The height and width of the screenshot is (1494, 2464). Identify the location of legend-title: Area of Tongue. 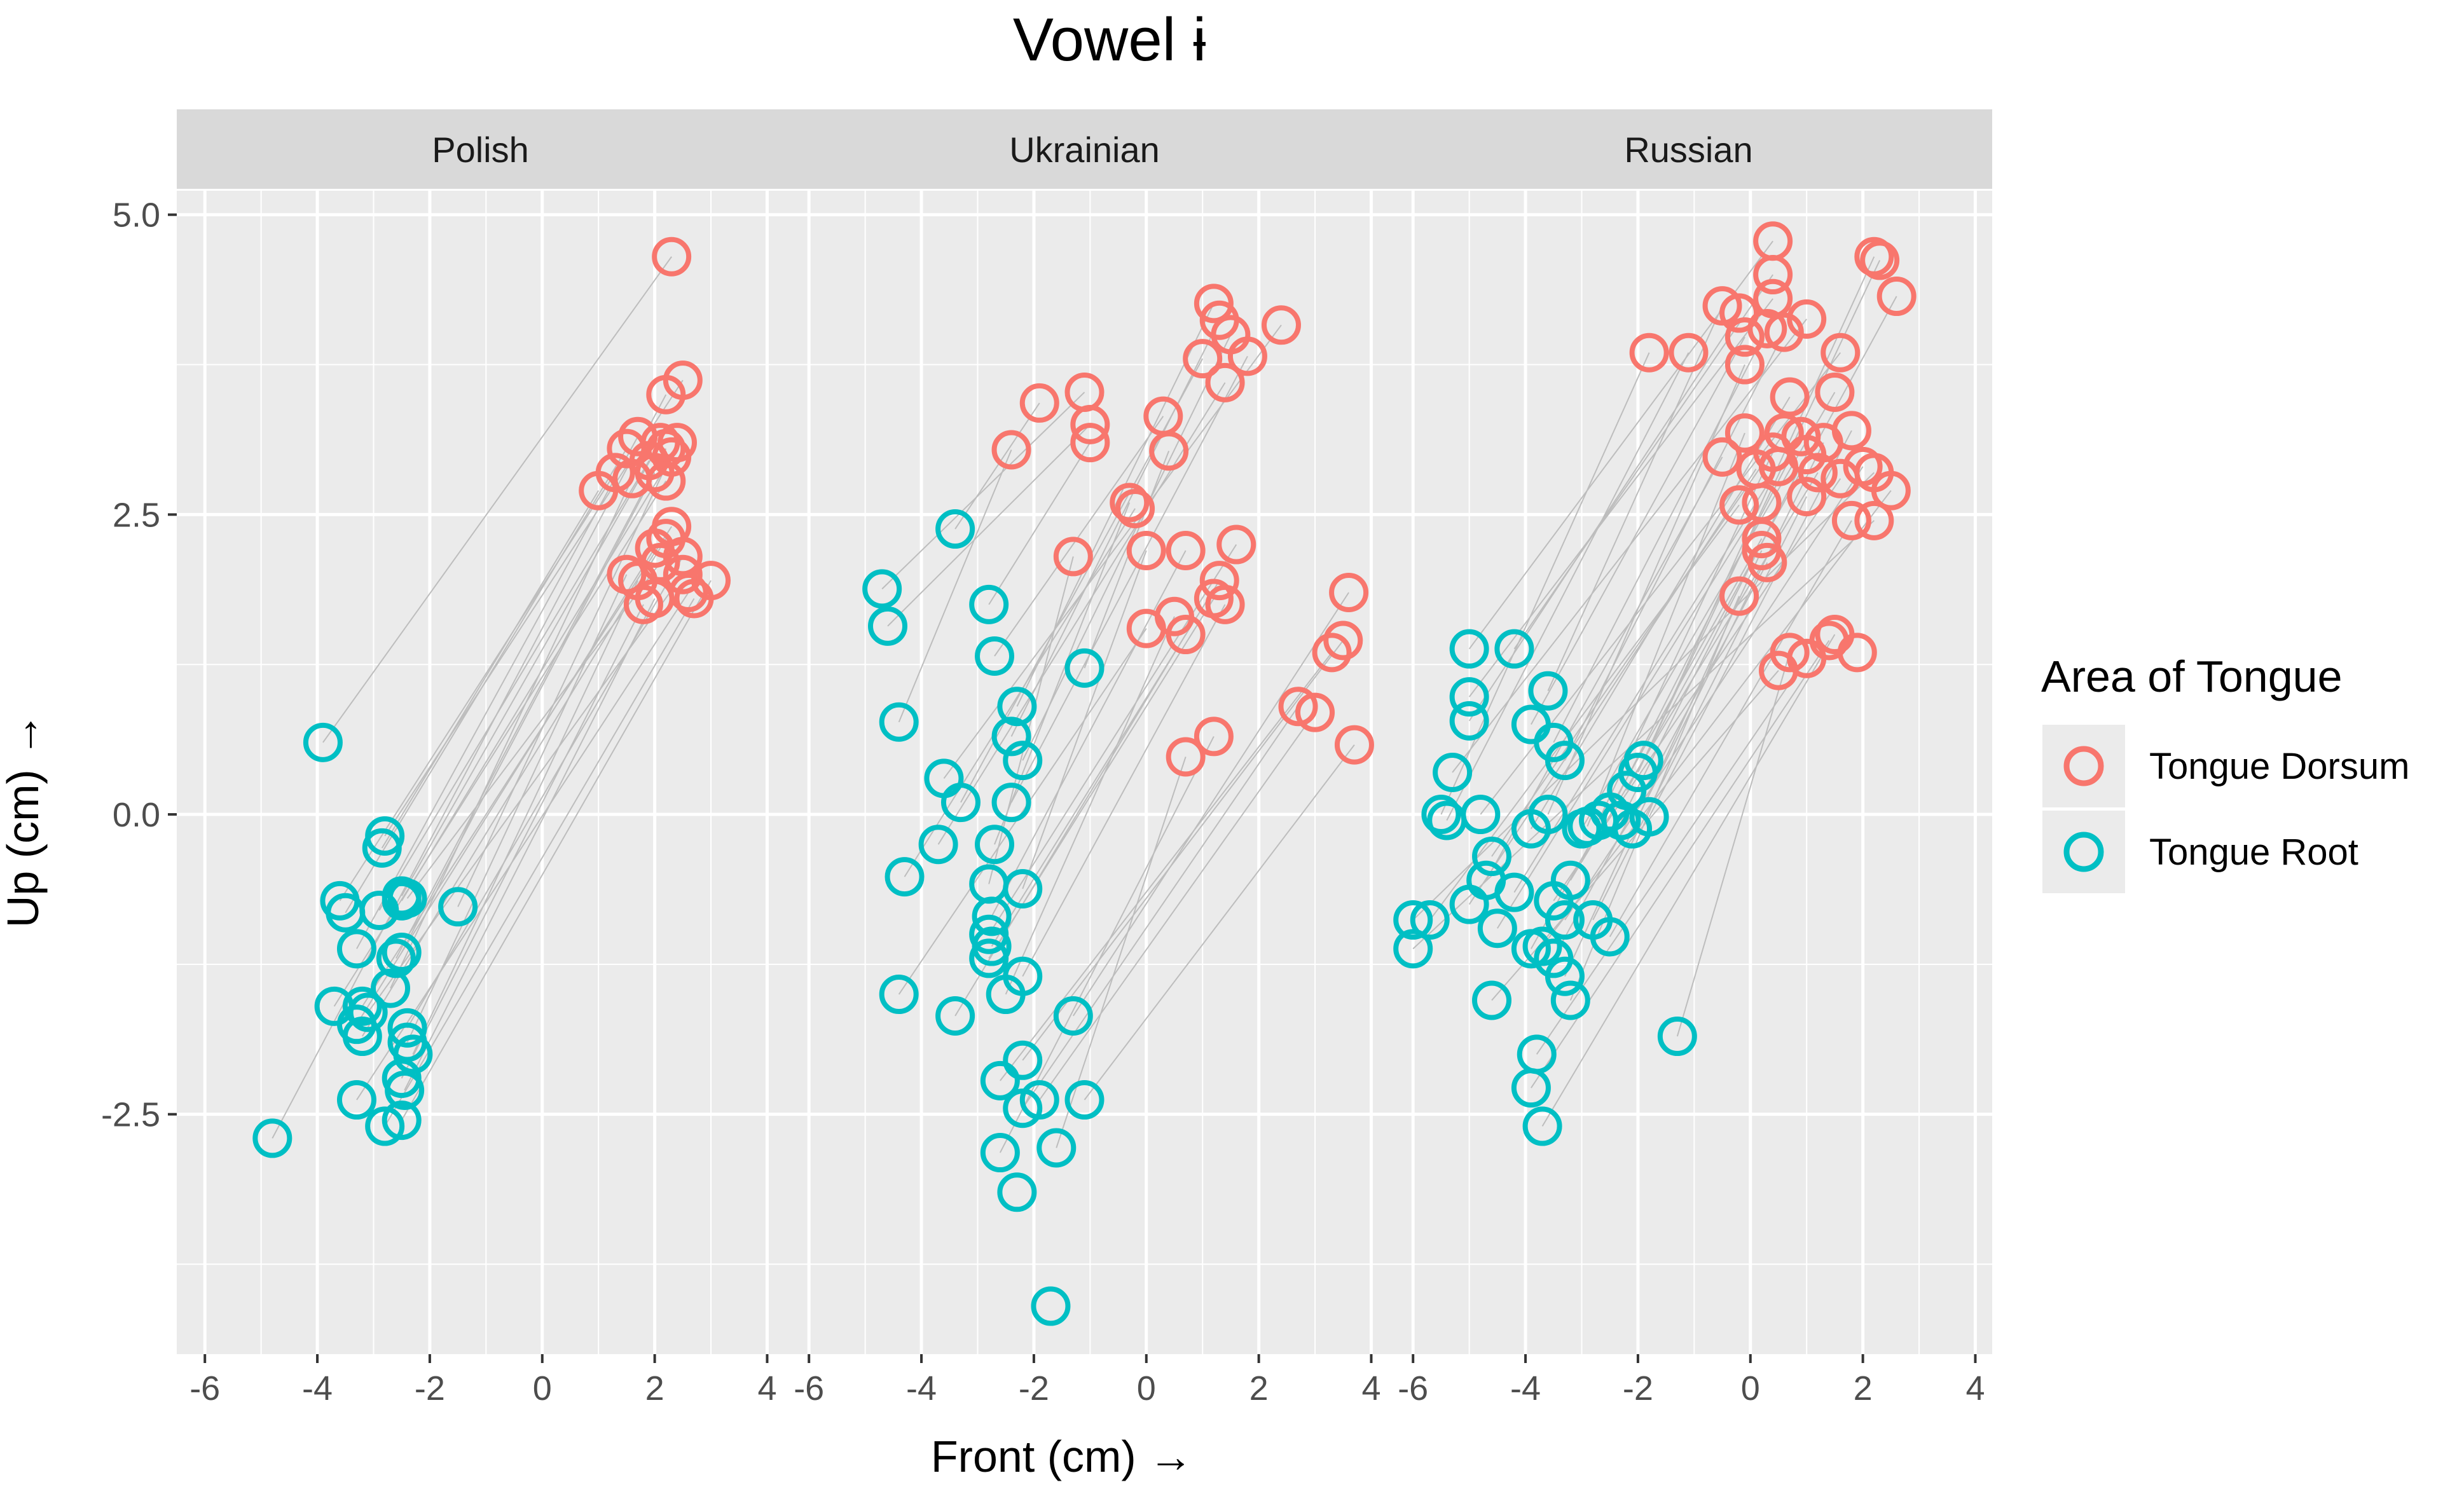
(2192, 676).